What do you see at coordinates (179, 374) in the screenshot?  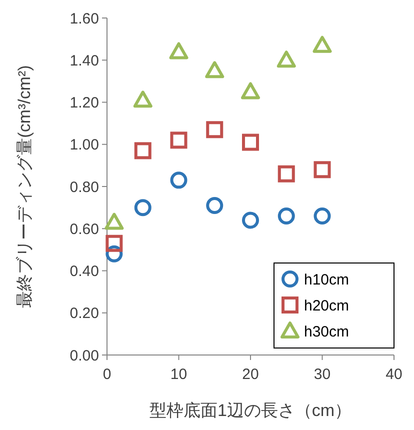 I see `x-tick-label: 10` at bounding box center [179, 374].